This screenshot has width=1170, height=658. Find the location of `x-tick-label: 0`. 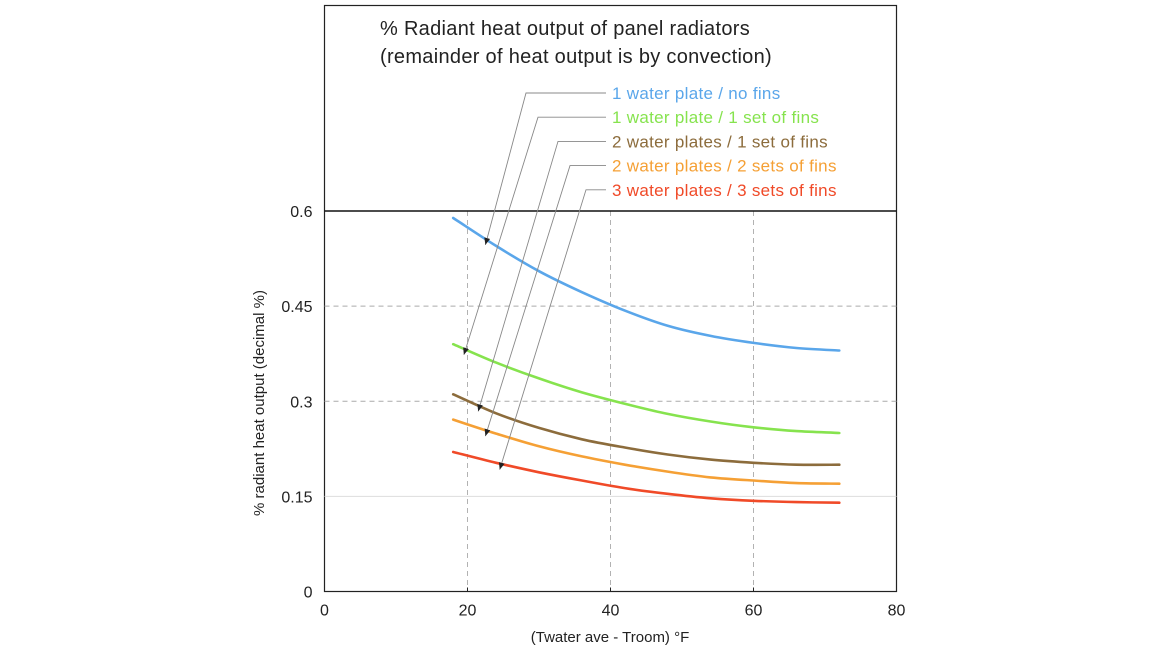

x-tick-label: 0 is located at coordinates (324, 611).